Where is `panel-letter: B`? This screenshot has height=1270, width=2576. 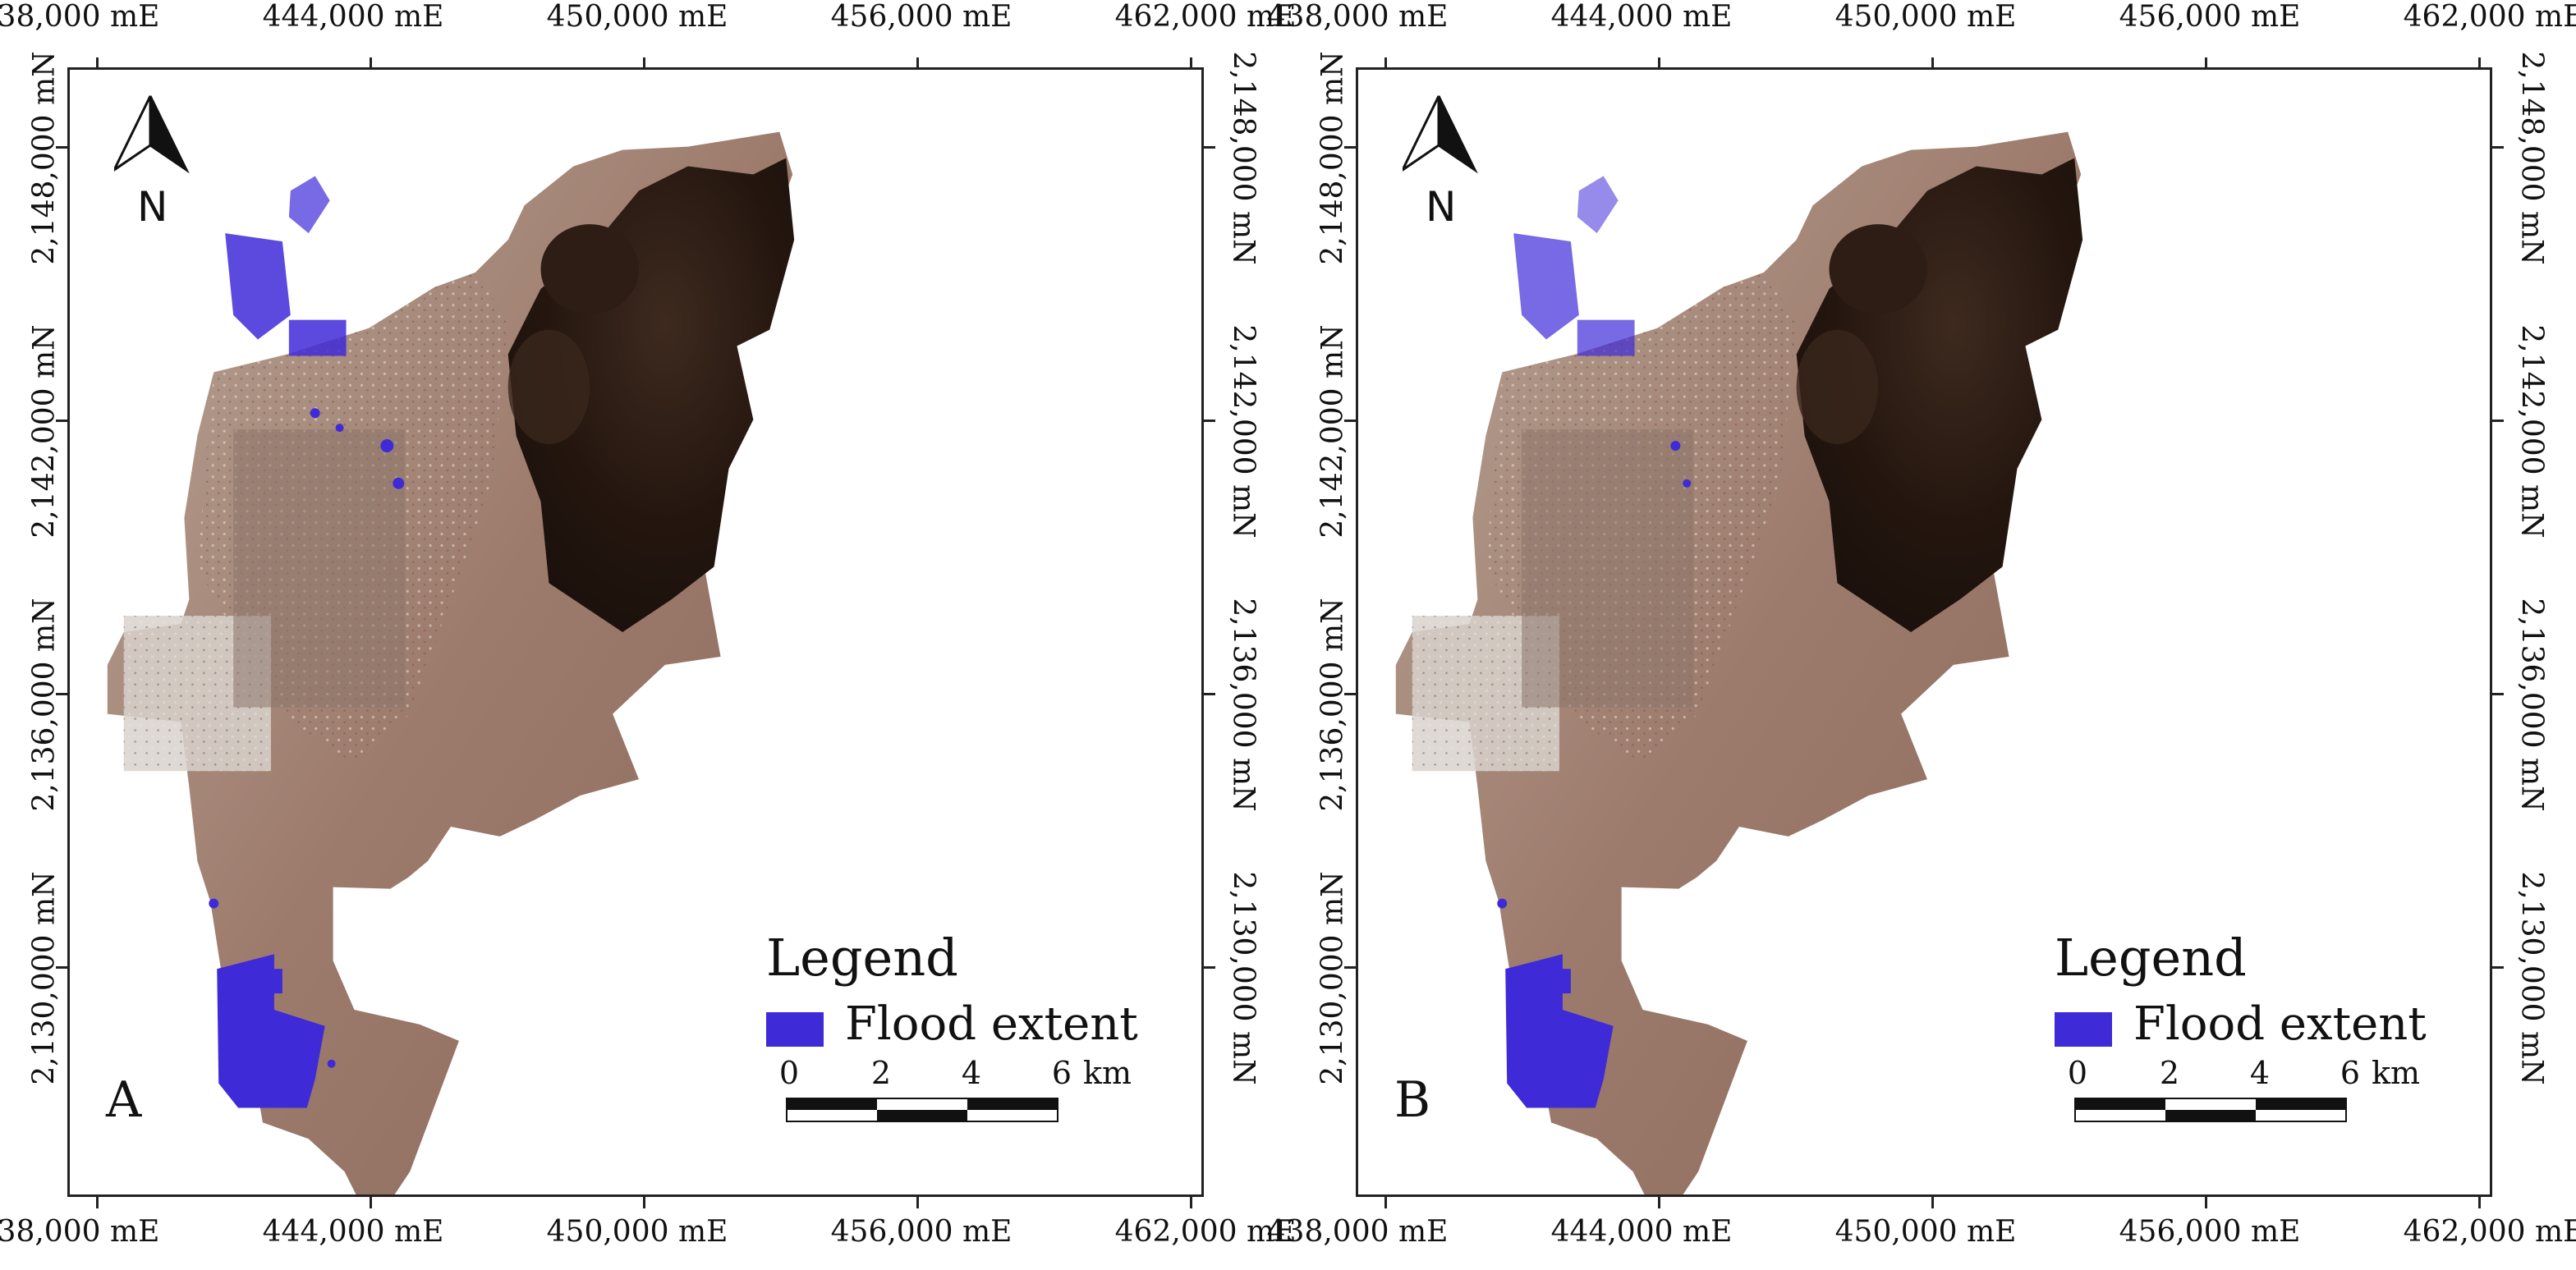 panel-letter: B is located at coordinates (1412, 1100).